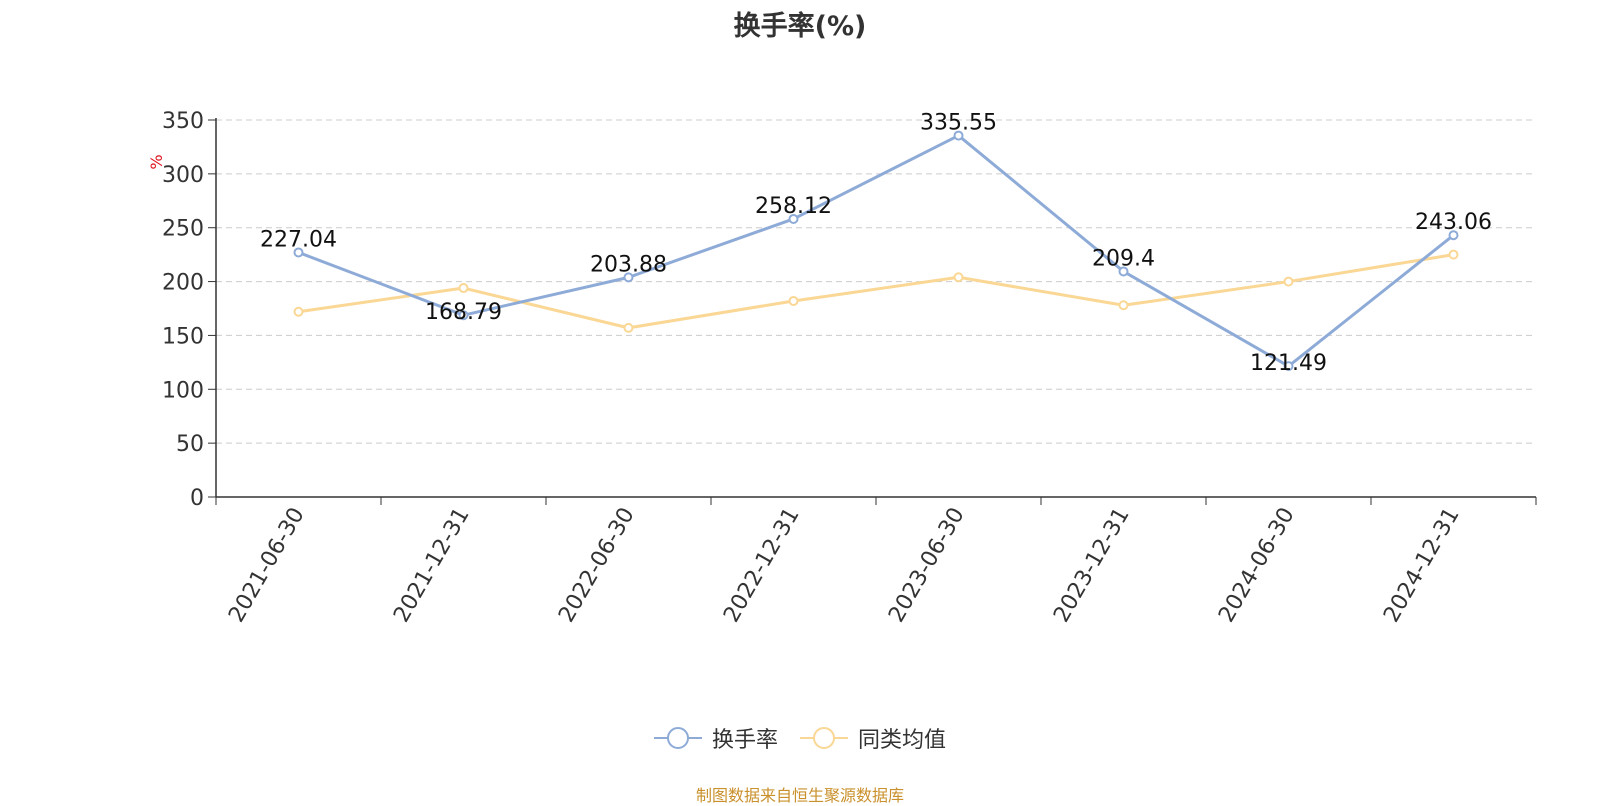  I want to click on x-tick-label: 2021-12-31, so click(432, 565).